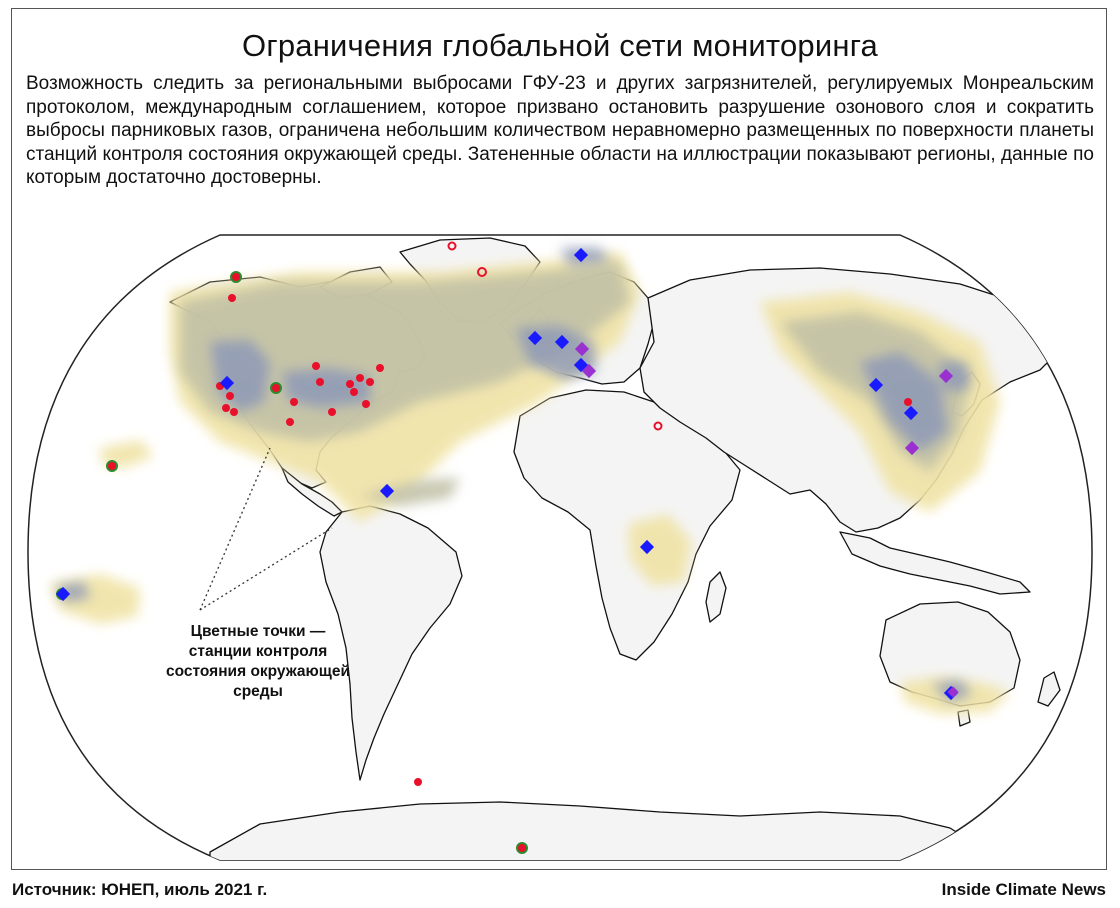 Image resolution: width=1120 pixels, height=908 pixels. What do you see at coordinates (716, 597) in the screenshot?
I see `madagascar` at bounding box center [716, 597].